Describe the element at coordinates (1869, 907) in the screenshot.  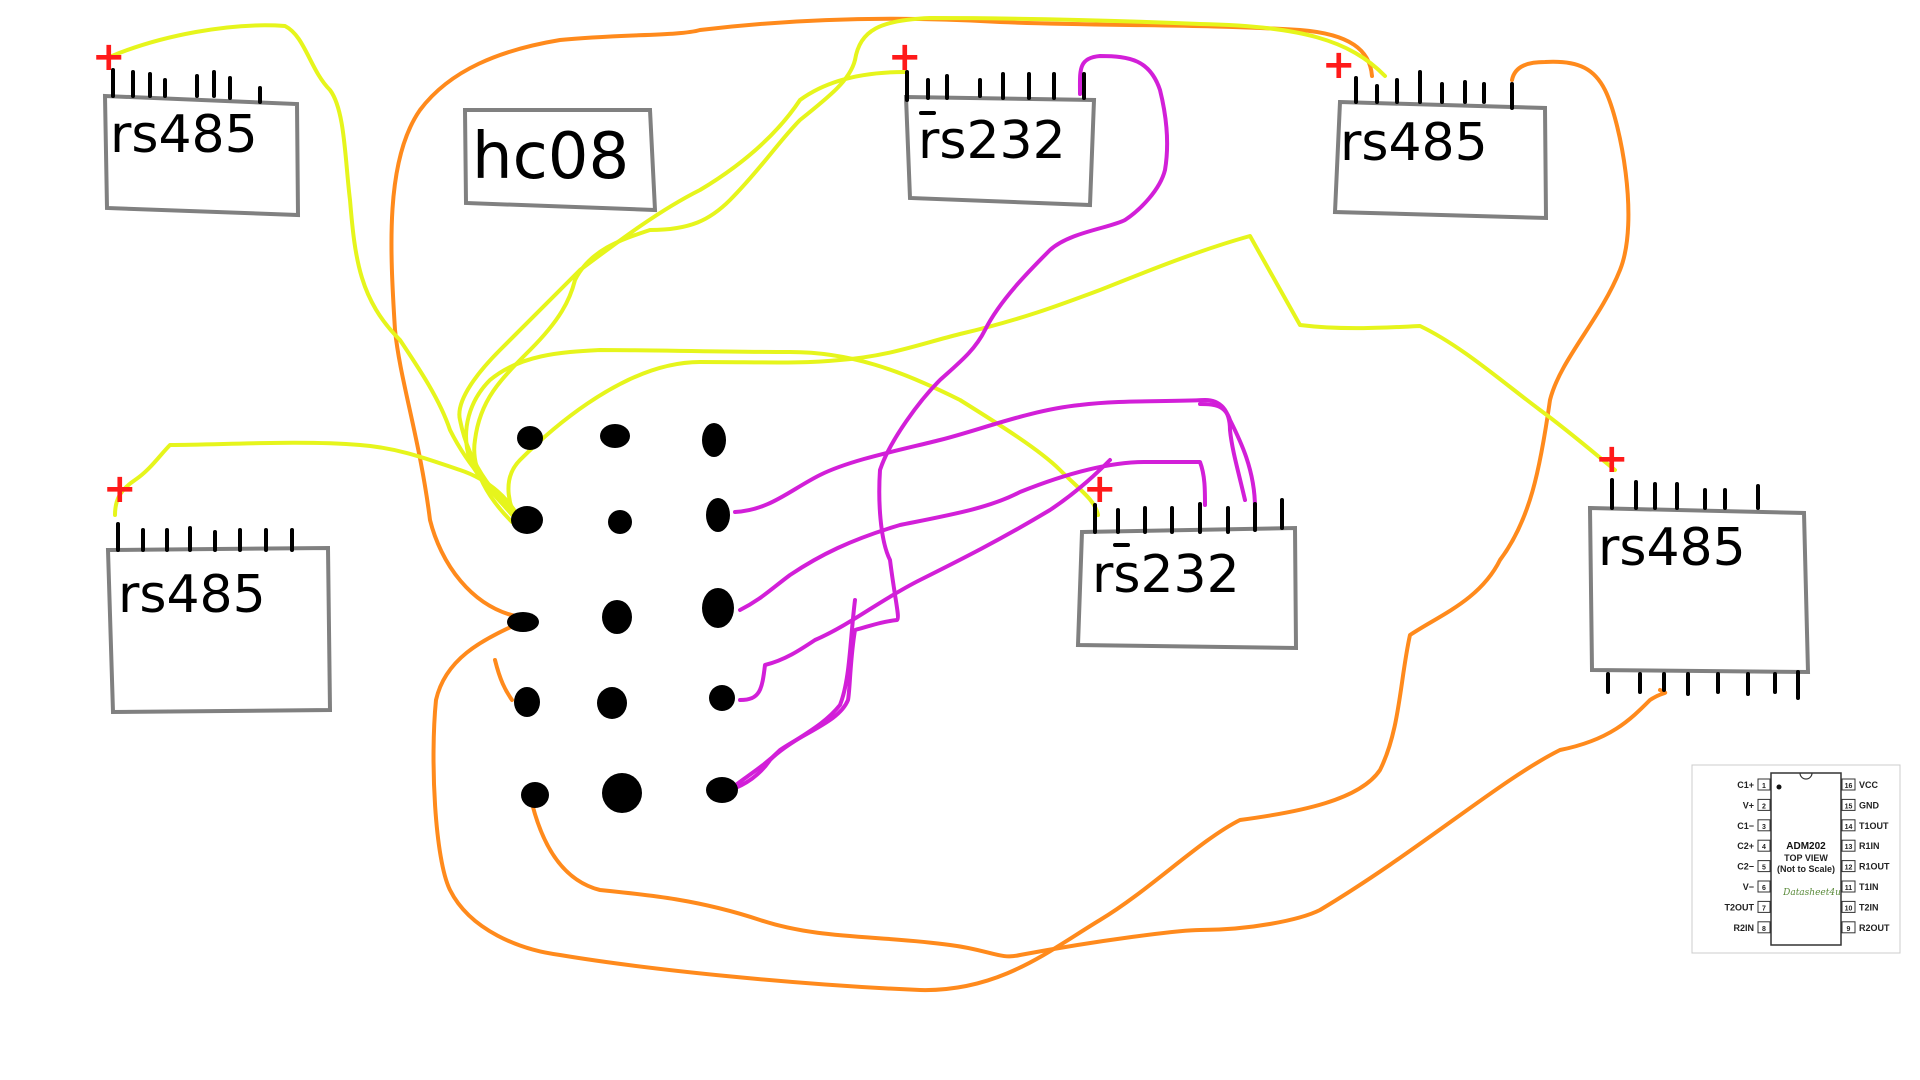
I see `datasheet-pin-name: T2IN` at that location.